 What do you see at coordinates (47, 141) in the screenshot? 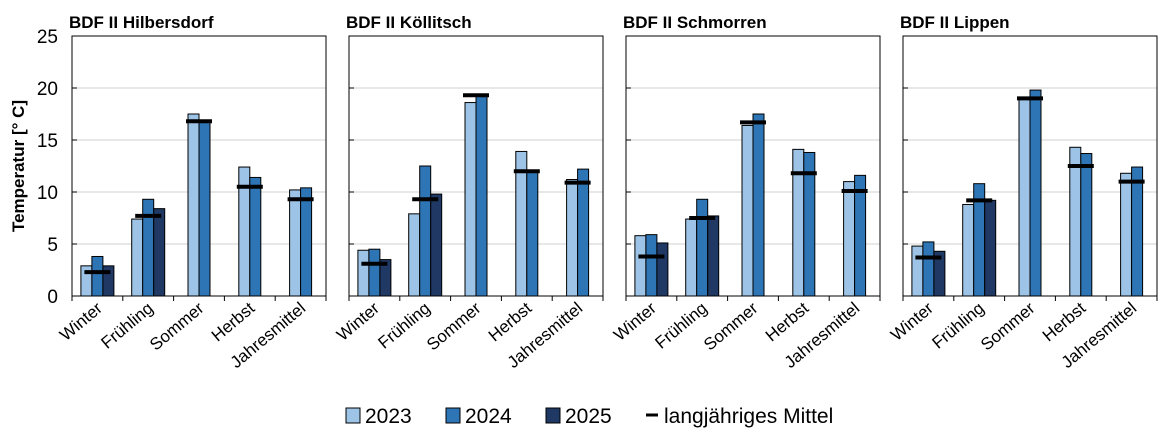
I see `y-tick-label: 15` at bounding box center [47, 141].